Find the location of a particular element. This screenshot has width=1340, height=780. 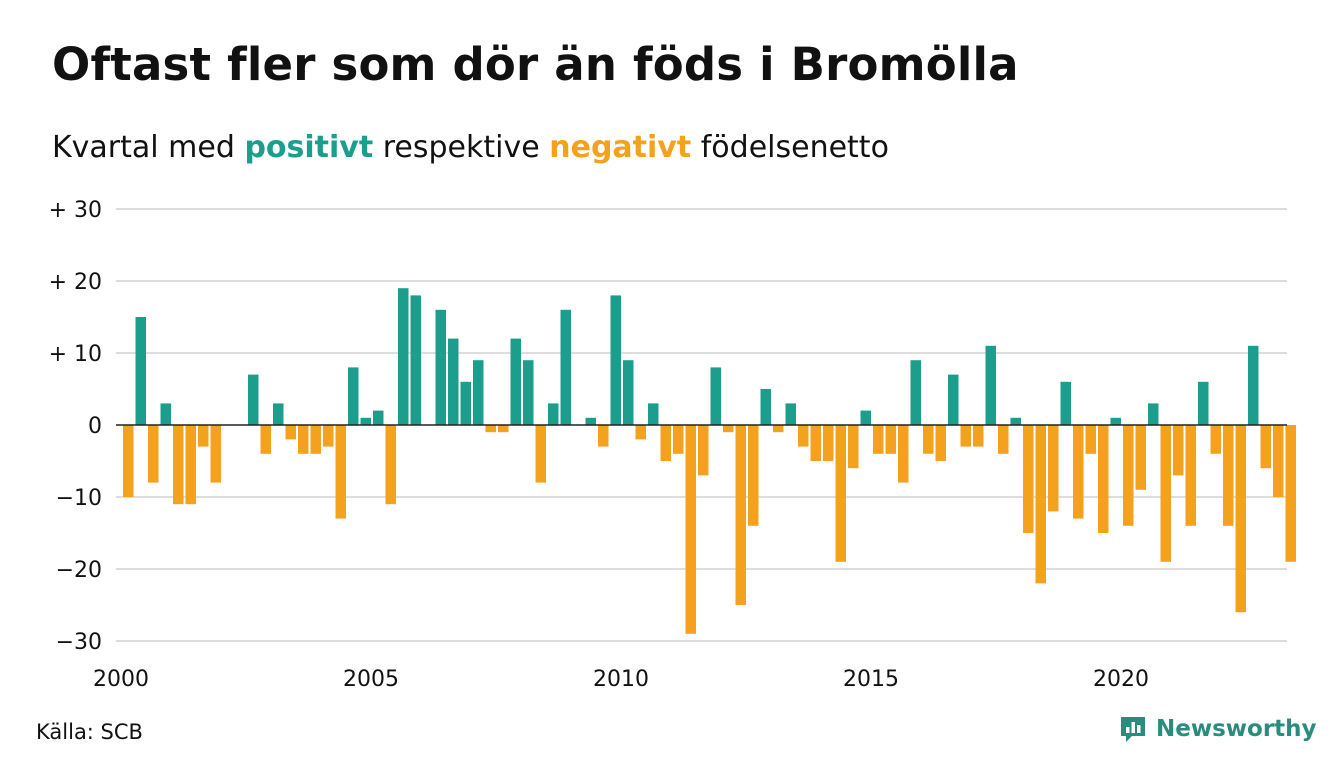

source-note: Källa: SCB is located at coordinates (89, 732).